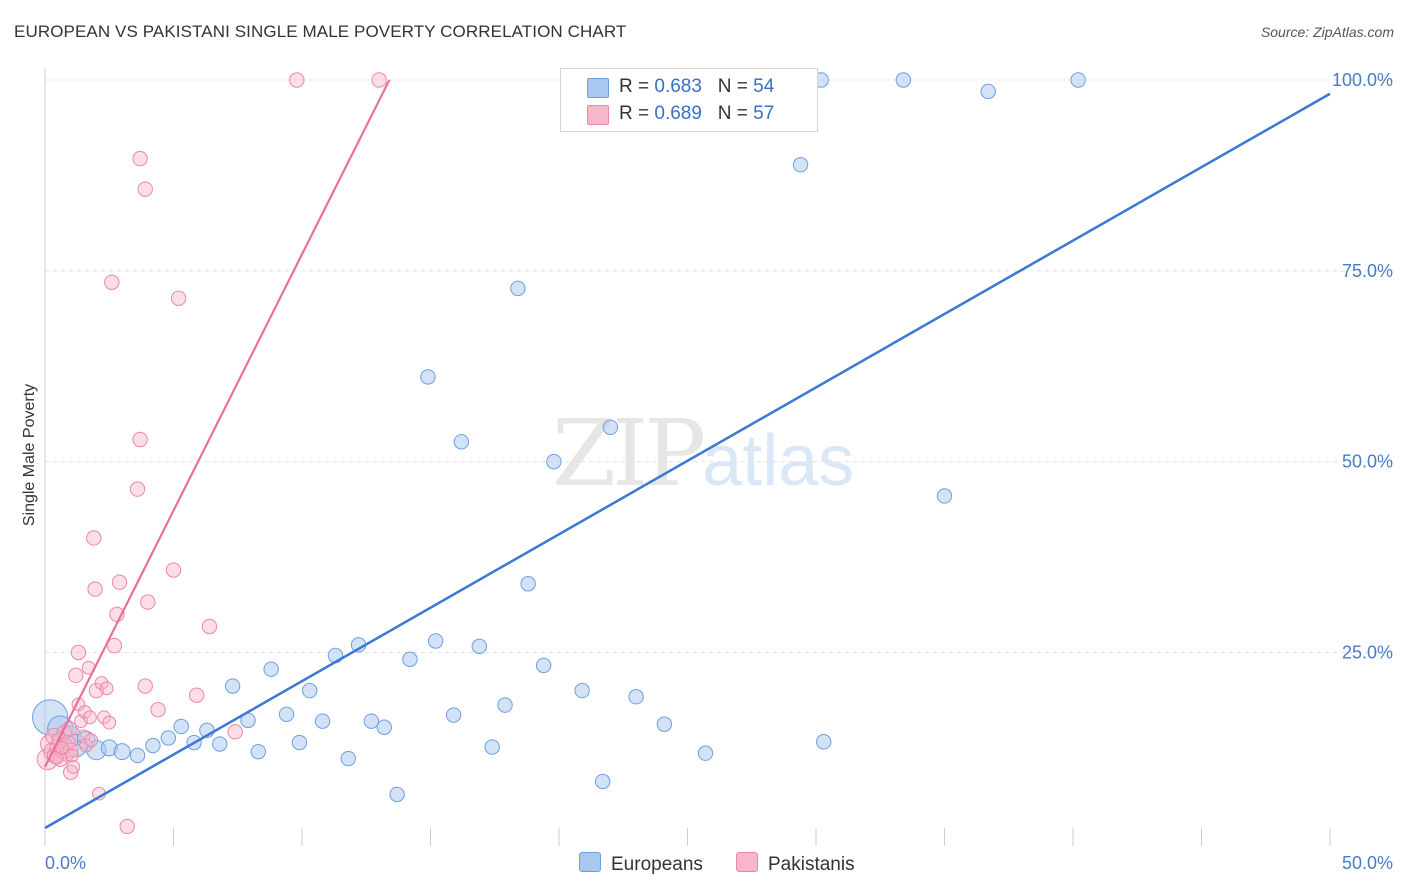  What do you see at coordinates (1362, 80) in the screenshot?
I see `y-tick-label: 100.0%` at bounding box center [1362, 80].